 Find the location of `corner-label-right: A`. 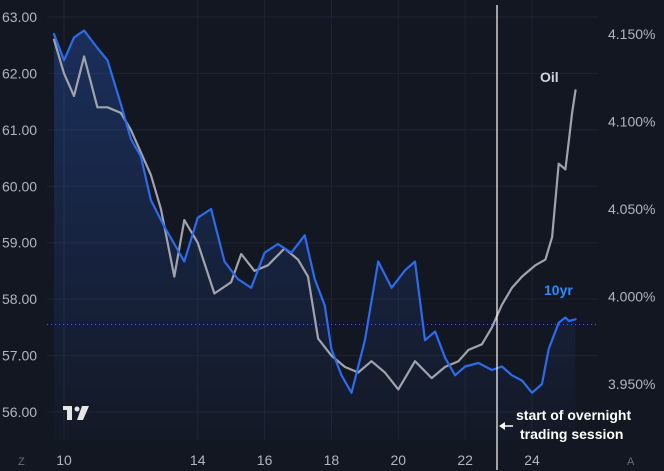

corner-label-right: A is located at coordinates (631, 462).